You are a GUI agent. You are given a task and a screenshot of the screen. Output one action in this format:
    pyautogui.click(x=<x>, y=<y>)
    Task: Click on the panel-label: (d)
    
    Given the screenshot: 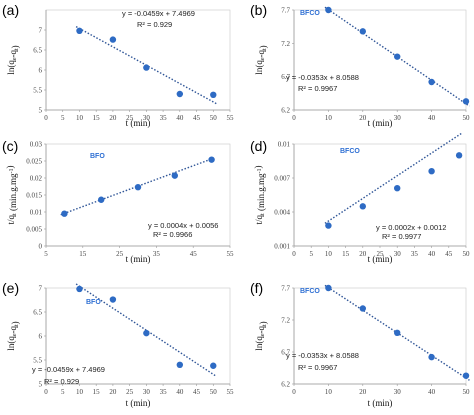 What is the action you would take?
    pyautogui.click(x=259, y=146)
    